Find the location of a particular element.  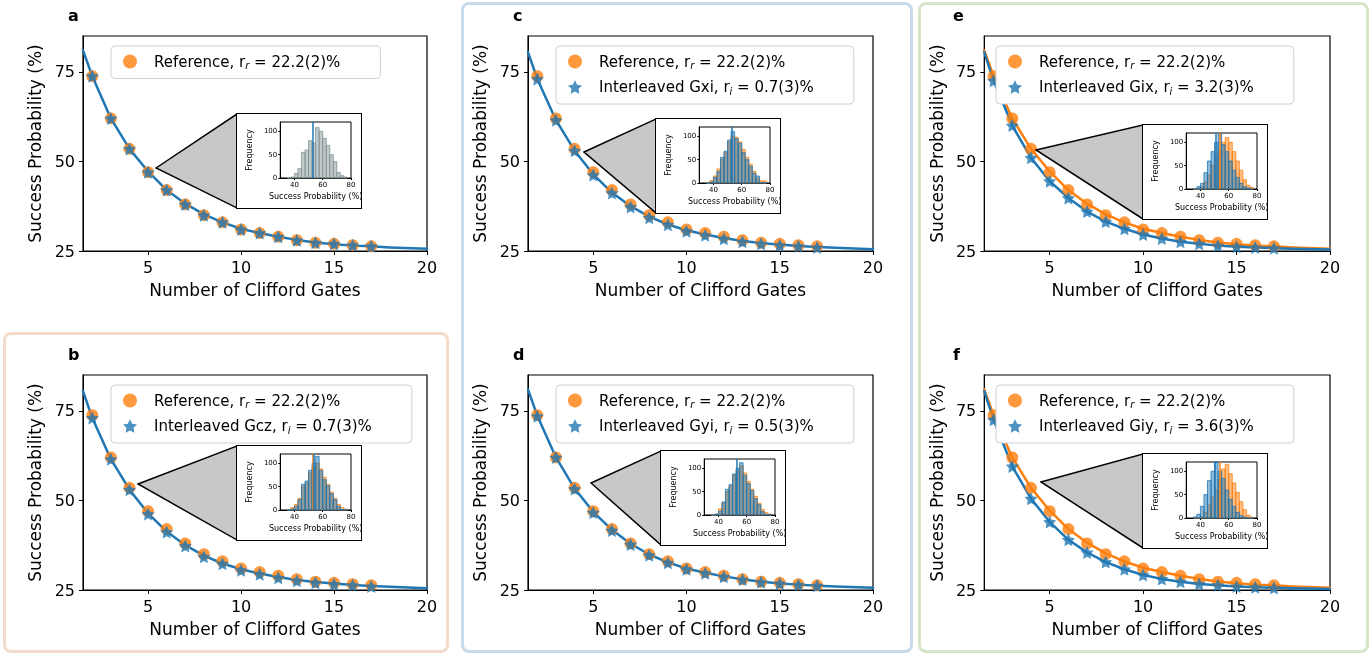

chart-title: f is located at coordinates (957, 354).